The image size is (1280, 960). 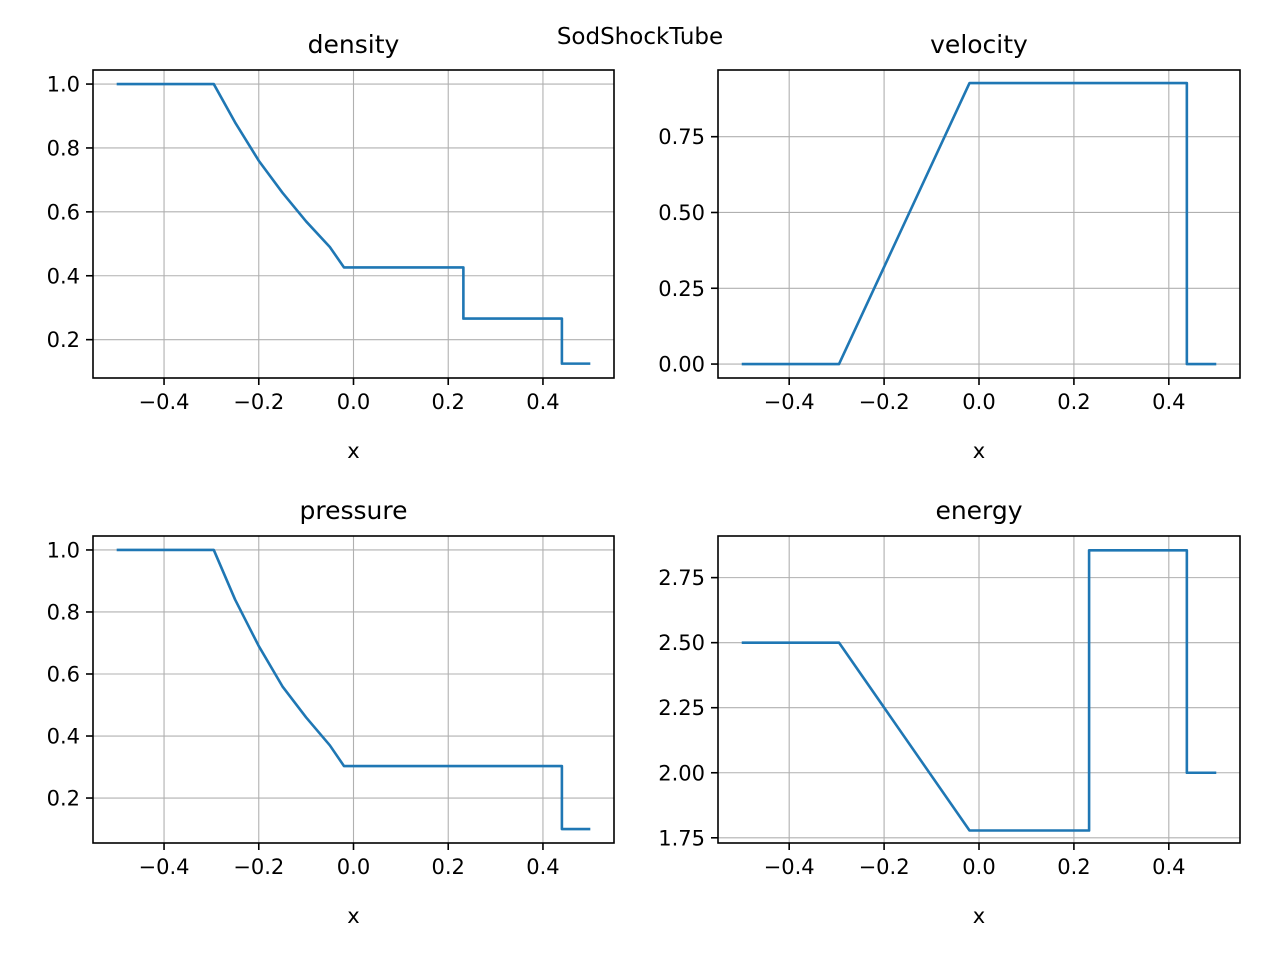 I want to click on y-tick-label: 1.75, so click(x=681, y=838).